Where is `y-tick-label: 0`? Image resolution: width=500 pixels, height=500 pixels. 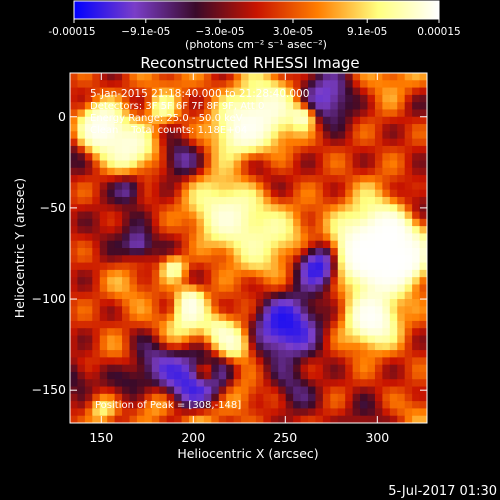 y-tick-label: 0 is located at coordinates (62, 116).